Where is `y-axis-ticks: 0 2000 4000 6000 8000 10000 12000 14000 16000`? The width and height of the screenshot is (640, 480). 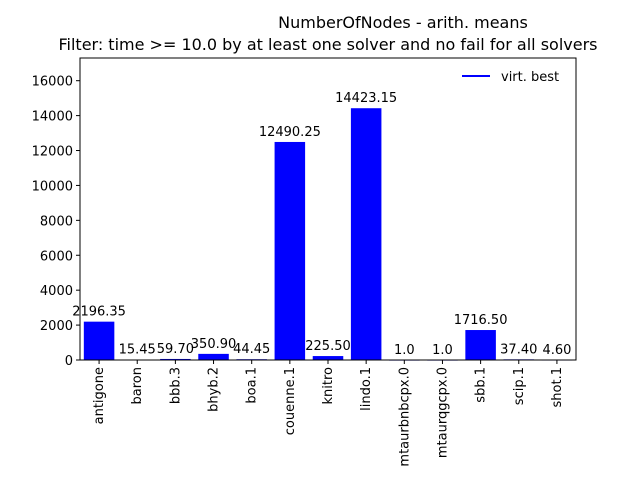
y-axis-ticks: 0 2000 4000 6000 8000 10000 12000 14000 16000 is located at coordinates (56, 222).